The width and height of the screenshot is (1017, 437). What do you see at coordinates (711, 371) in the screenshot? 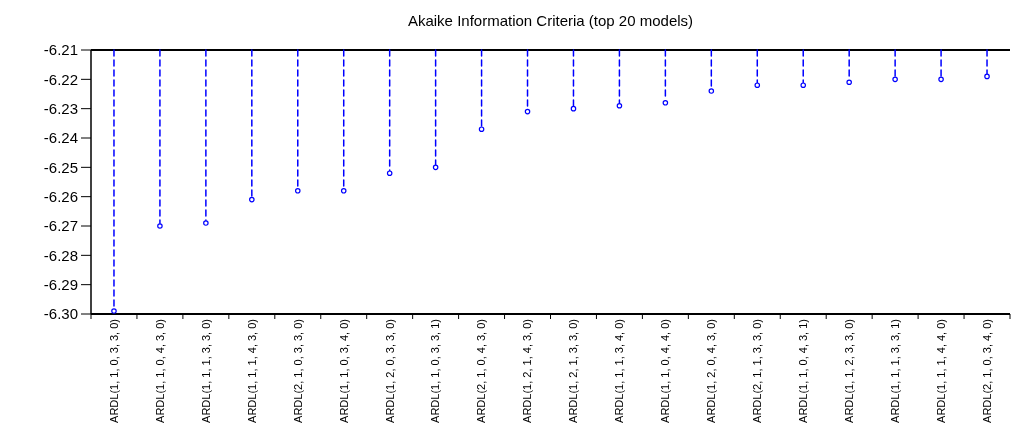
I see `x-tick-label: ARDL(1, 2, 0, 4, 3, 0)` at bounding box center [711, 371].